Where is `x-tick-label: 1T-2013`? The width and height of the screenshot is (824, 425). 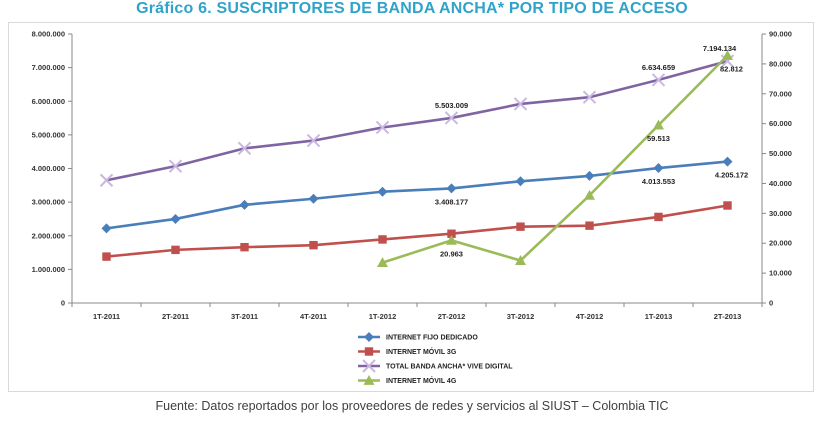
x-tick-label: 1T-2013 is located at coordinates (659, 316).